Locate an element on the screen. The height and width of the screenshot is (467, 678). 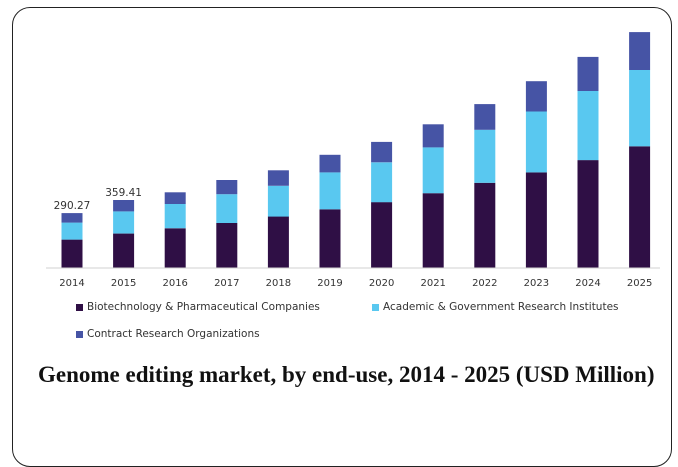
bar-2024-biotech is located at coordinates (588, 214).